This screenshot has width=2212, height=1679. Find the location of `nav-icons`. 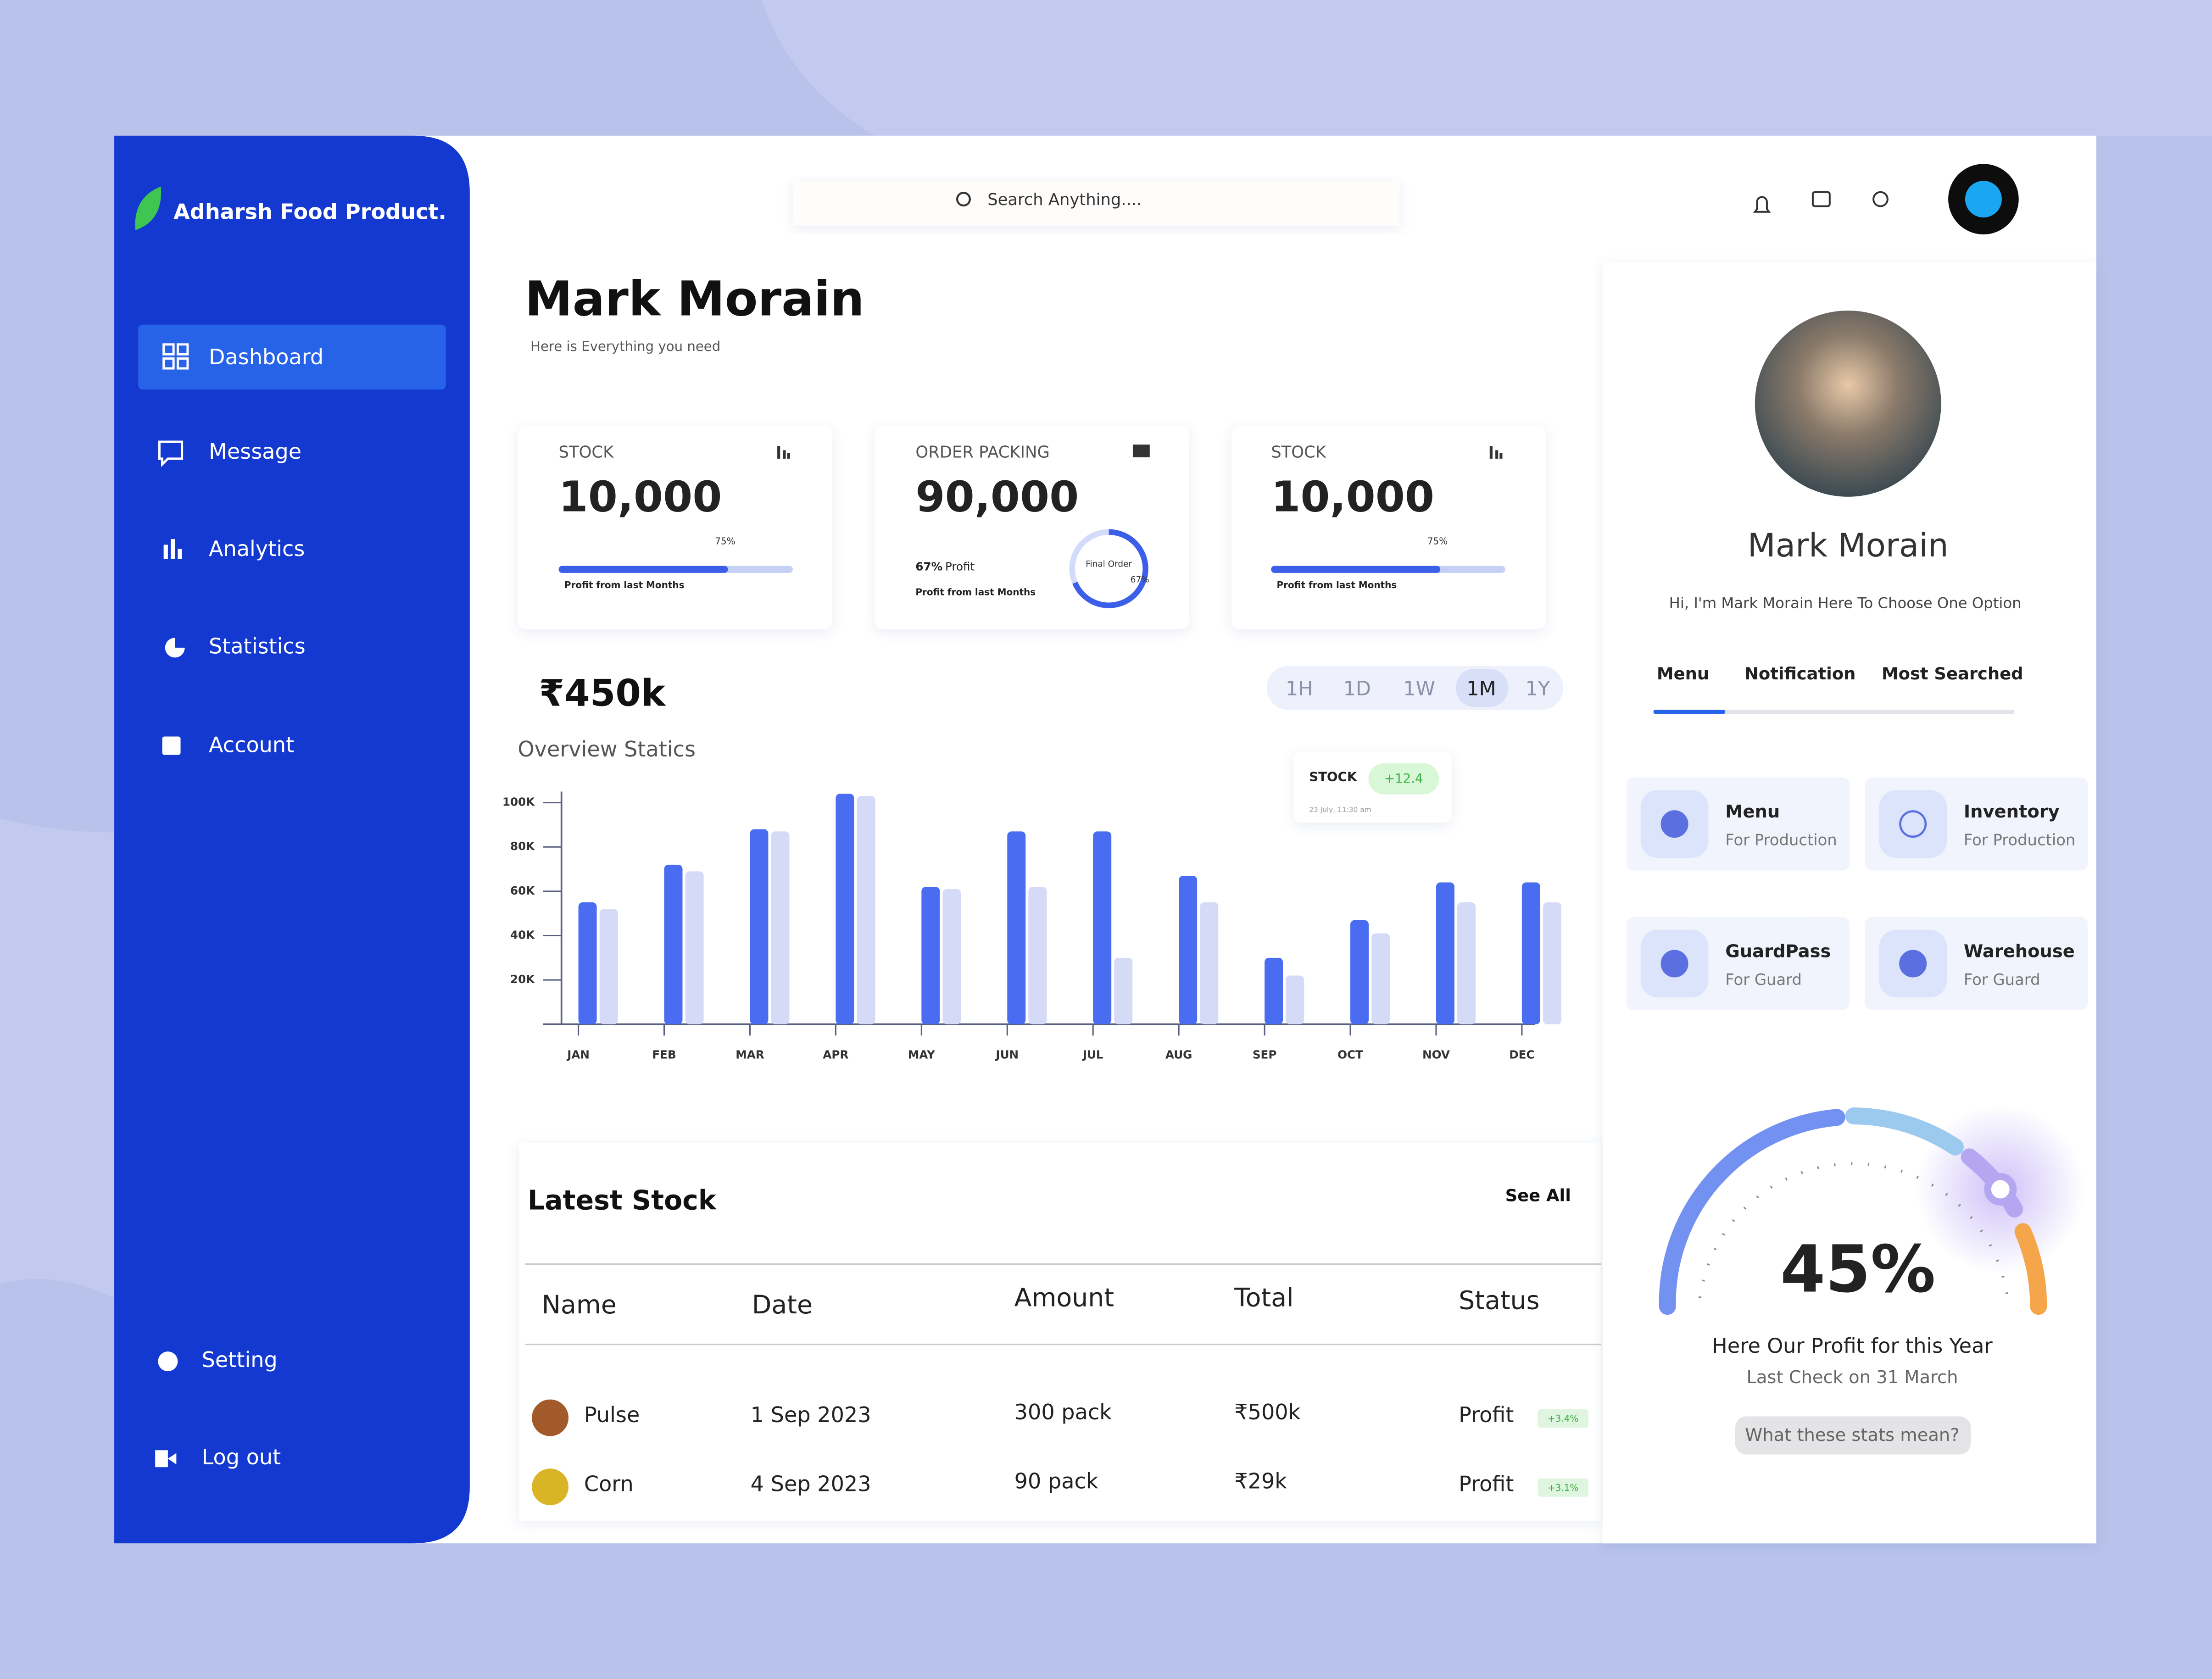

nav-icons is located at coordinates (173, 405).